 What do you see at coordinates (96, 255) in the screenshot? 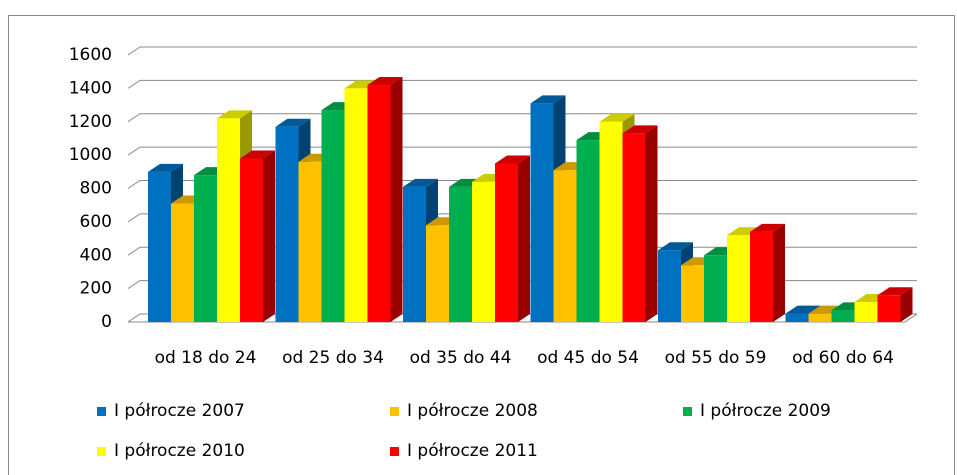
I see `y-tick-label: 400` at bounding box center [96, 255].